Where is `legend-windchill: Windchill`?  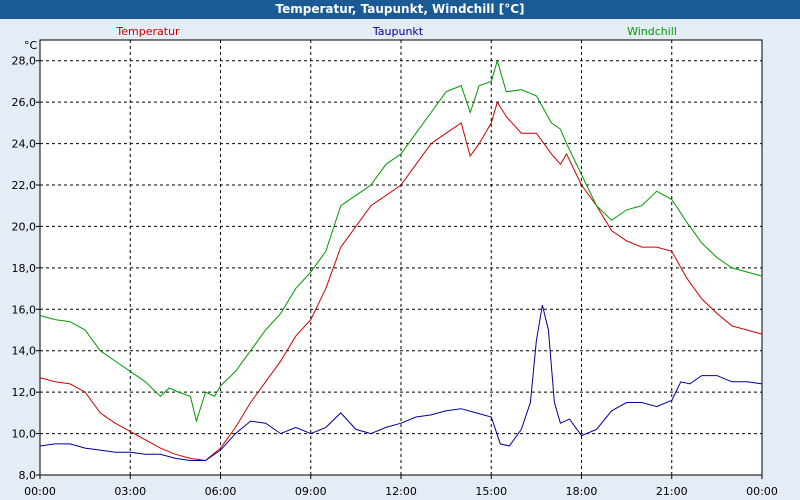
legend-windchill: Windchill is located at coordinates (652, 31).